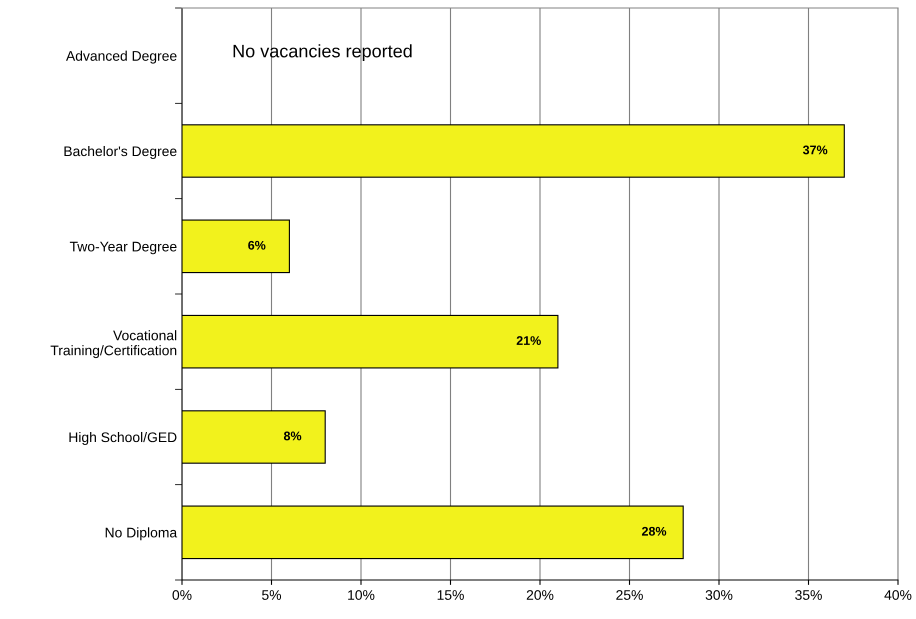 Image resolution: width=916 pixels, height=619 pixels. I want to click on annotation: No vacancies reported, so click(323, 53).